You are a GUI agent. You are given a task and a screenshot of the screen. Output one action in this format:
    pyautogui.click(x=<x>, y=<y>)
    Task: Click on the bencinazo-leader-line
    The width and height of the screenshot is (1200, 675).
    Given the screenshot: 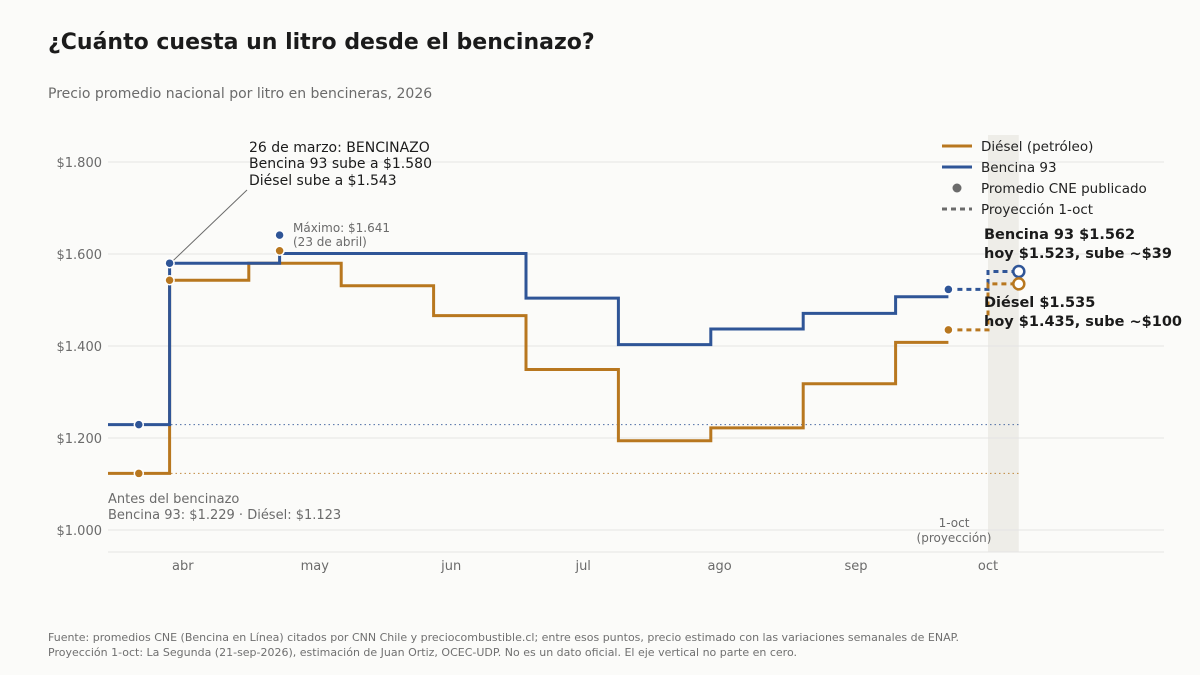 What is the action you would take?
    pyautogui.click(x=210, y=225)
    